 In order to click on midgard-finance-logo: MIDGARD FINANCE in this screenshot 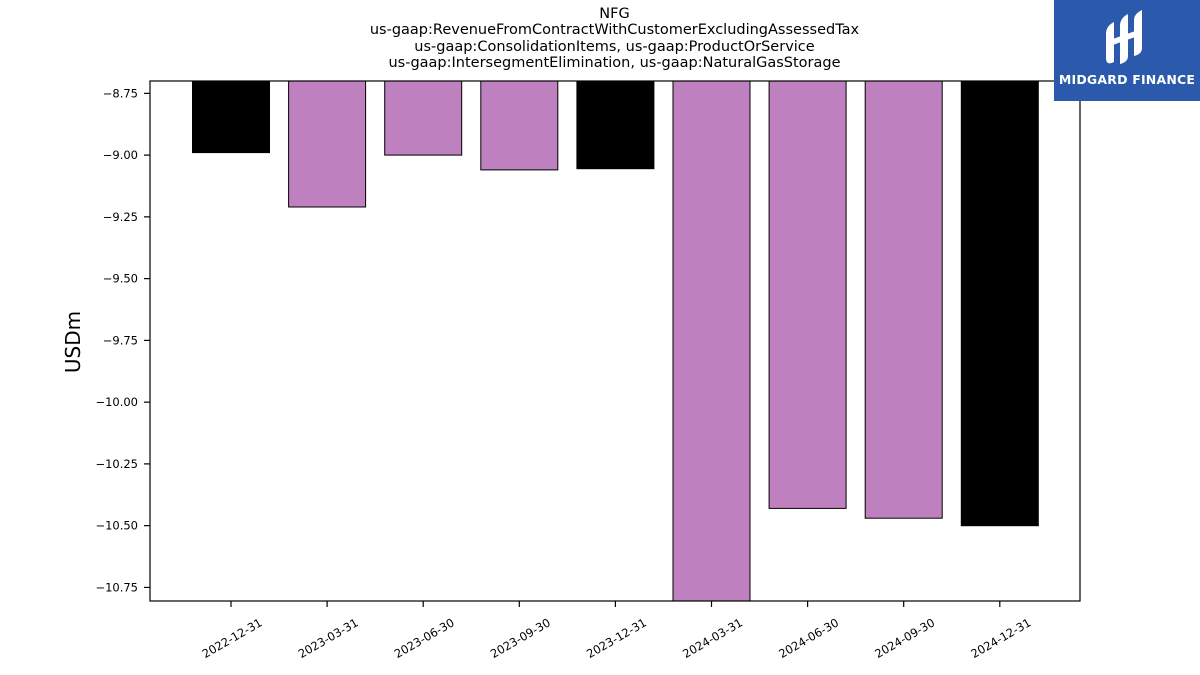, I will do `click(1127, 50)`.